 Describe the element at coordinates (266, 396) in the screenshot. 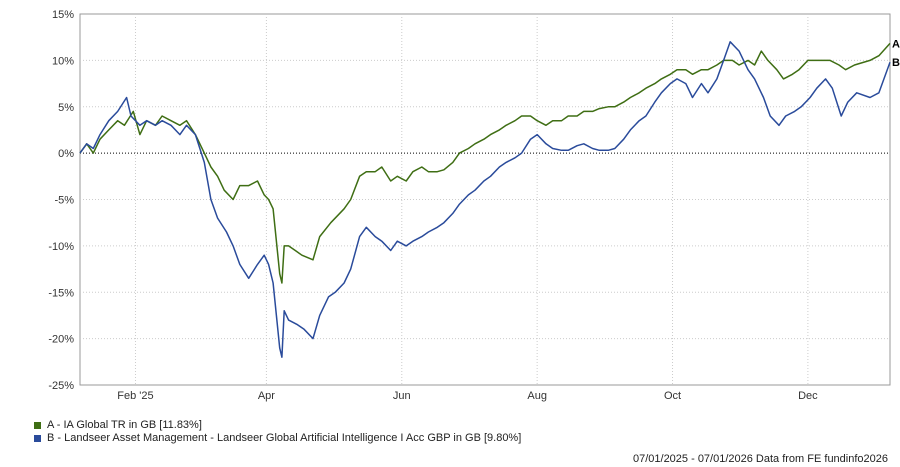

I see `x-tick-label: Apr` at that location.